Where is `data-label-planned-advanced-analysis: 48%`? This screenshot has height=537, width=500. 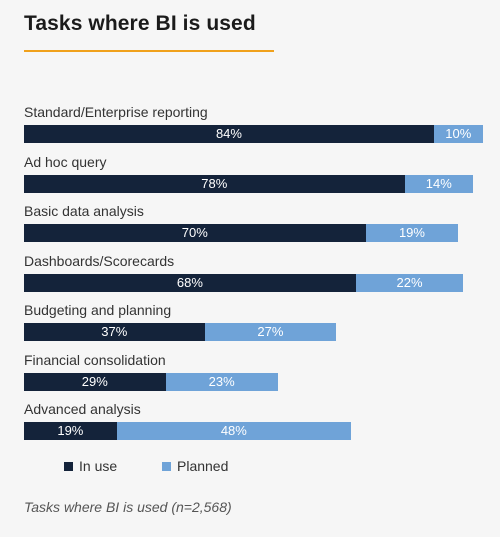 data-label-planned-advanced-analysis: 48% is located at coordinates (233, 430).